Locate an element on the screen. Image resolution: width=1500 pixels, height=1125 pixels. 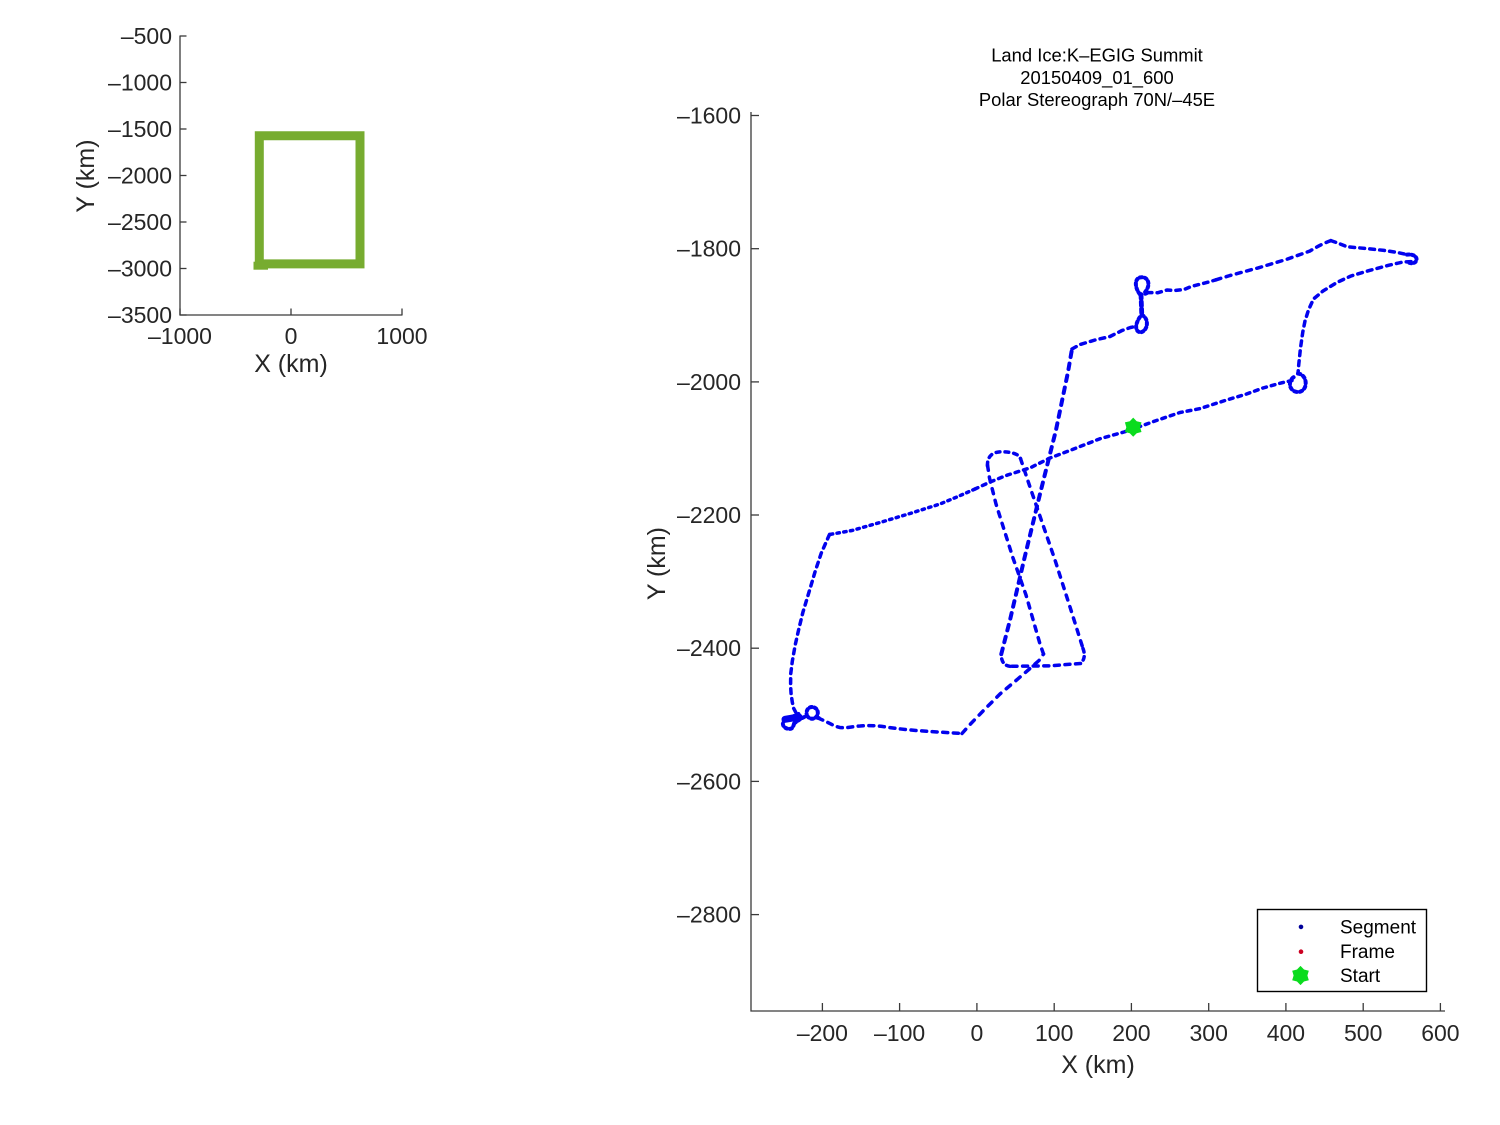
svg-text: –1600 is located at coordinates (709, 116).